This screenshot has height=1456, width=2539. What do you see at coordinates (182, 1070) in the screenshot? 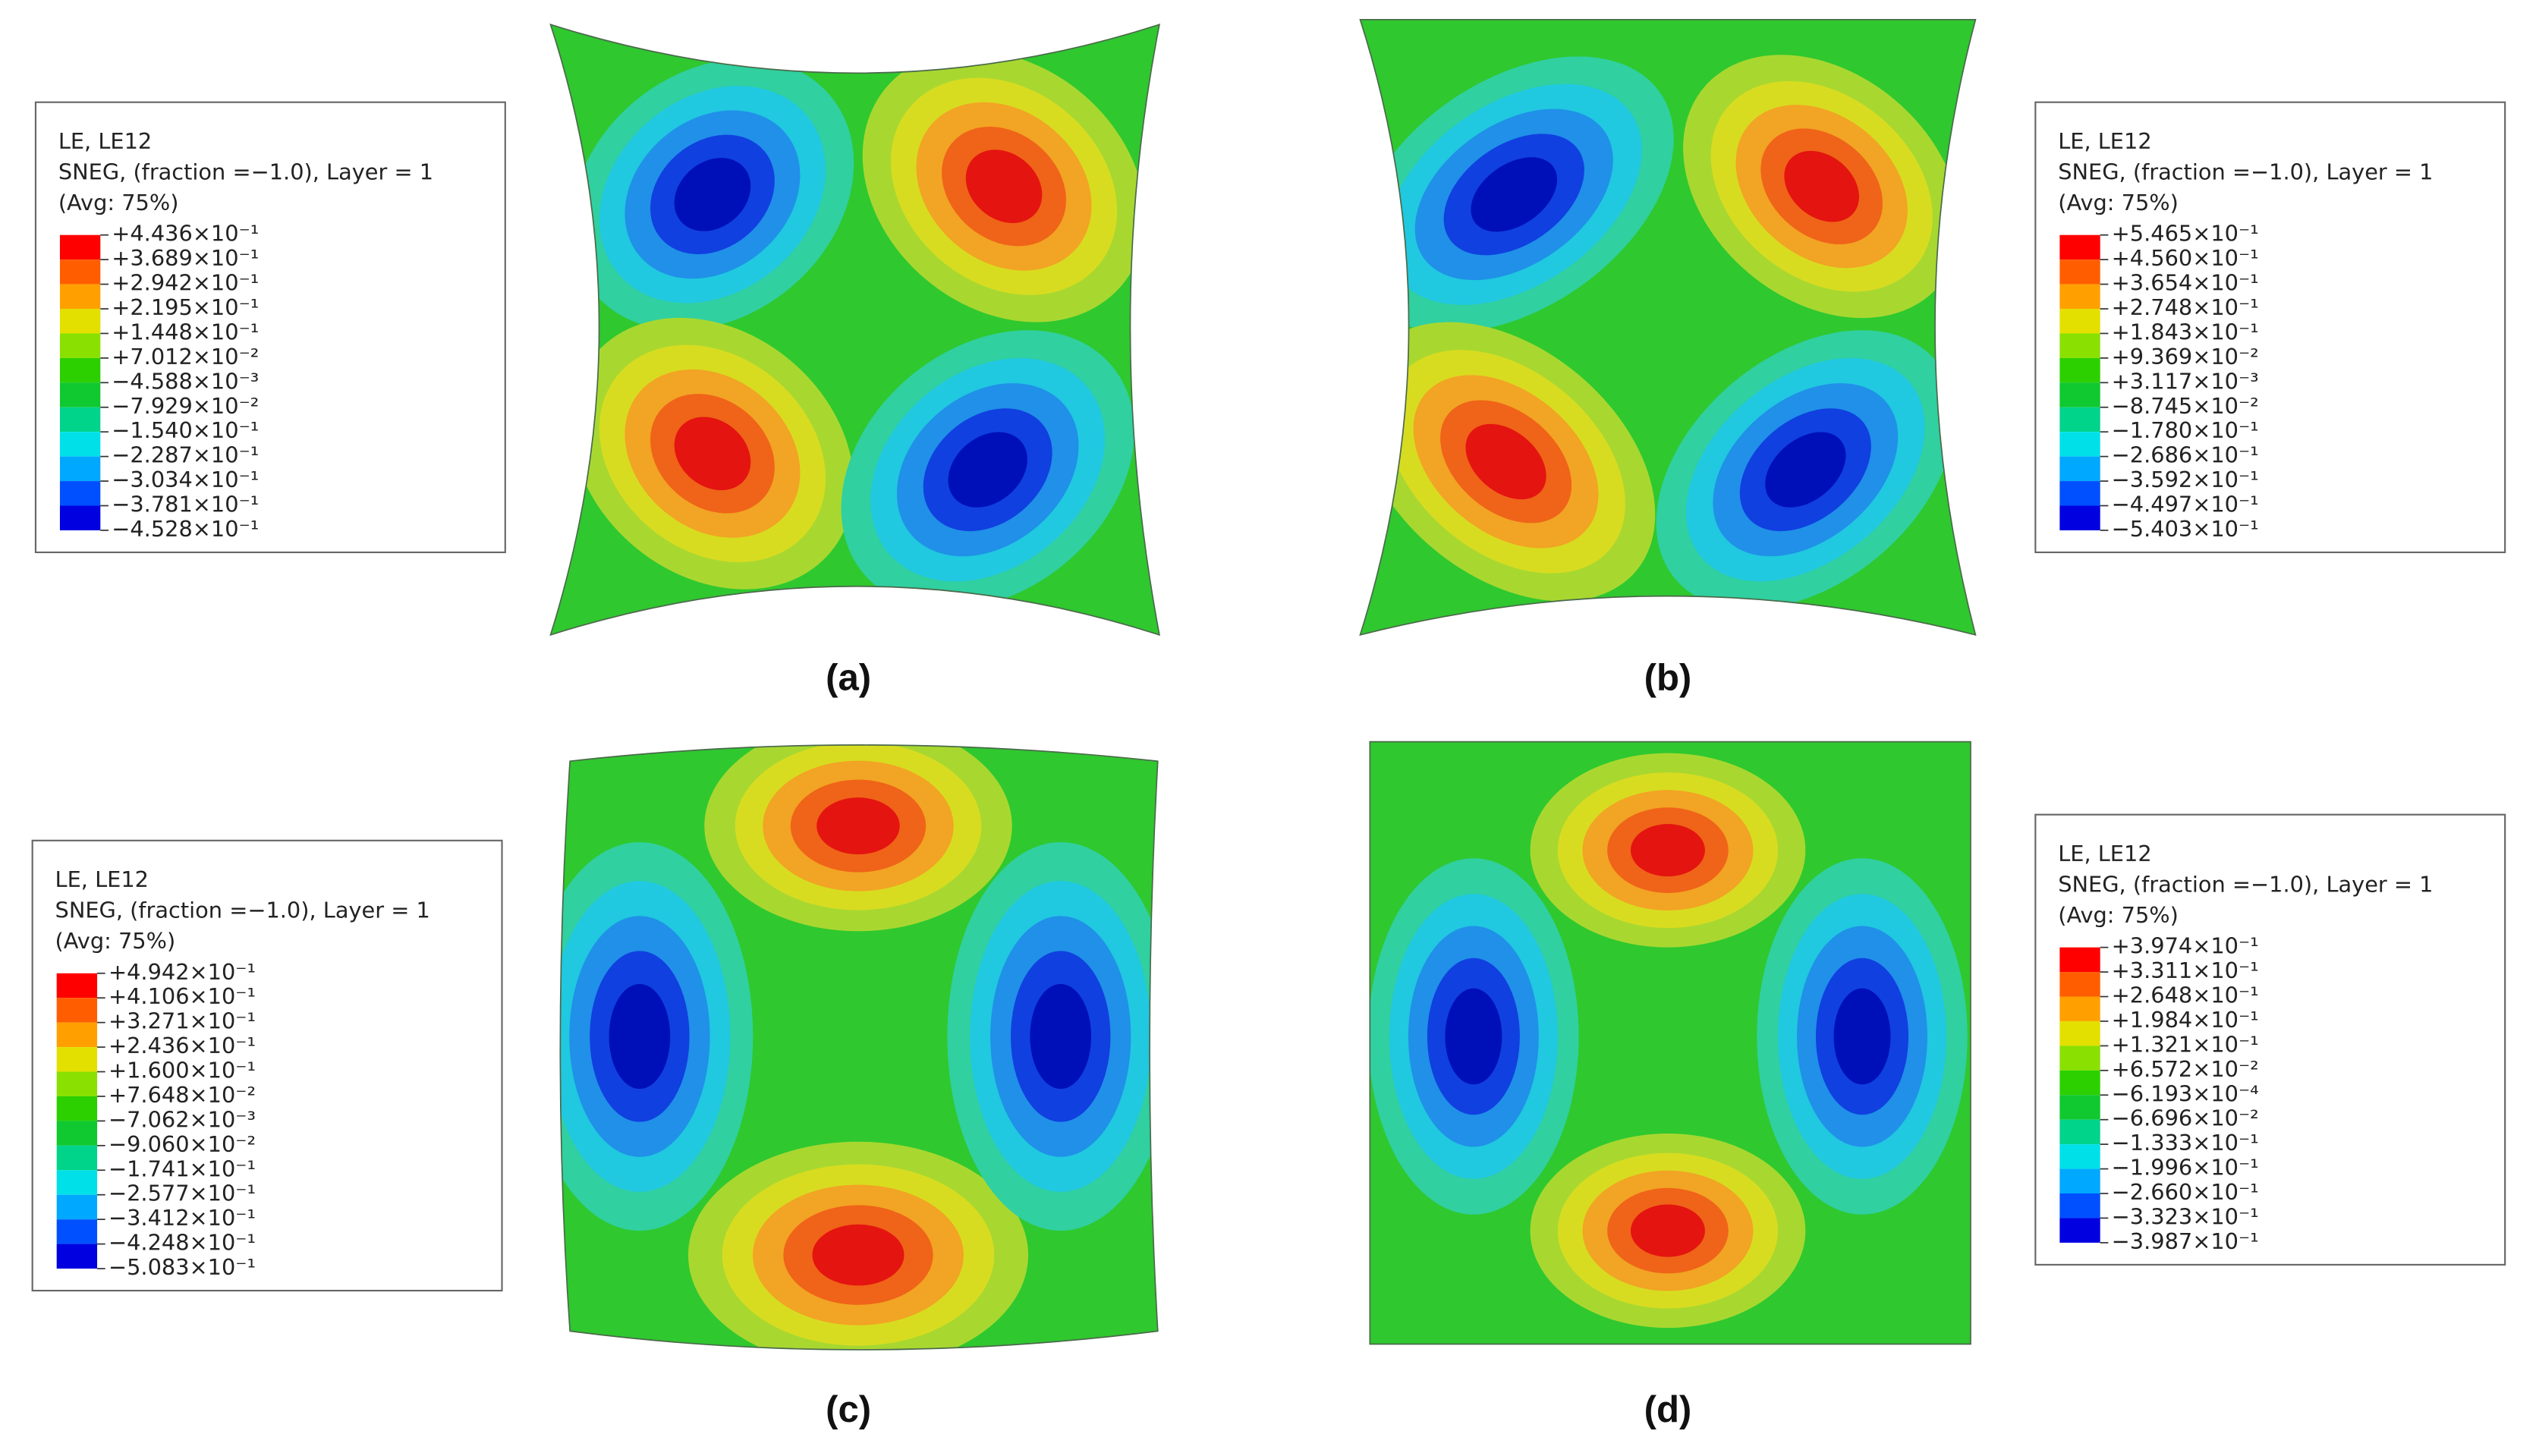
I see `legend-level: +1.600×10⁻¹` at bounding box center [182, 1070].